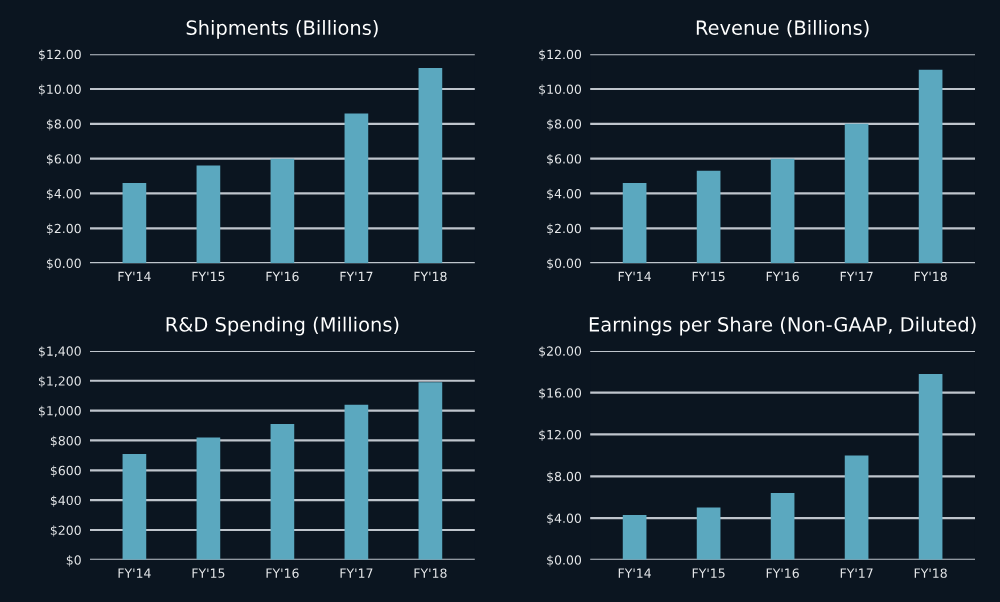  Describe the element at coordinates (282, 326) in the screenshot. I see `chart-title: R&D Spending (Millions)` at that location.